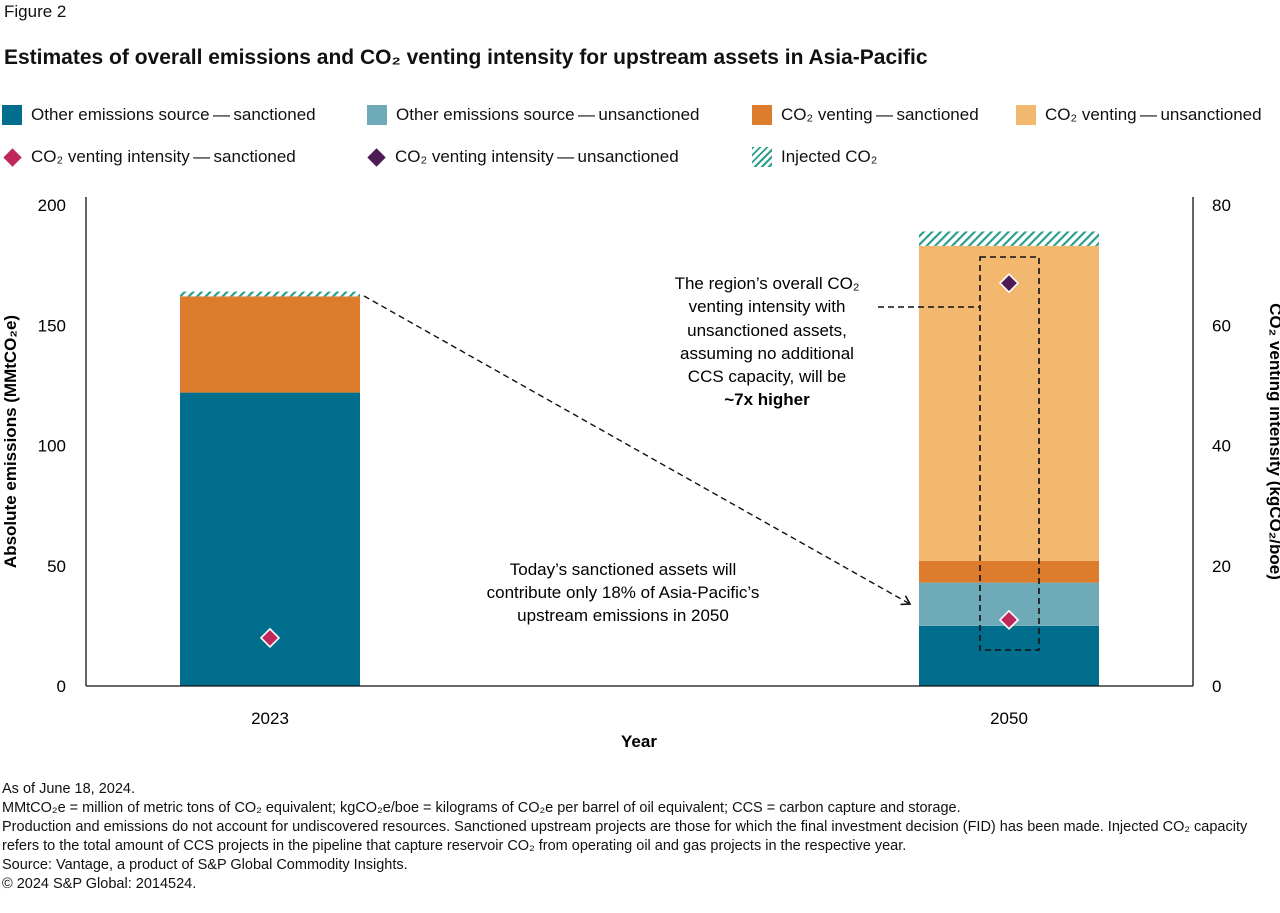  Describe the element at coordinates (623, 592) in the screenshot. I see `annotation-share-line-2: contribute only 18% of Asia-Pacific’s` at that location.